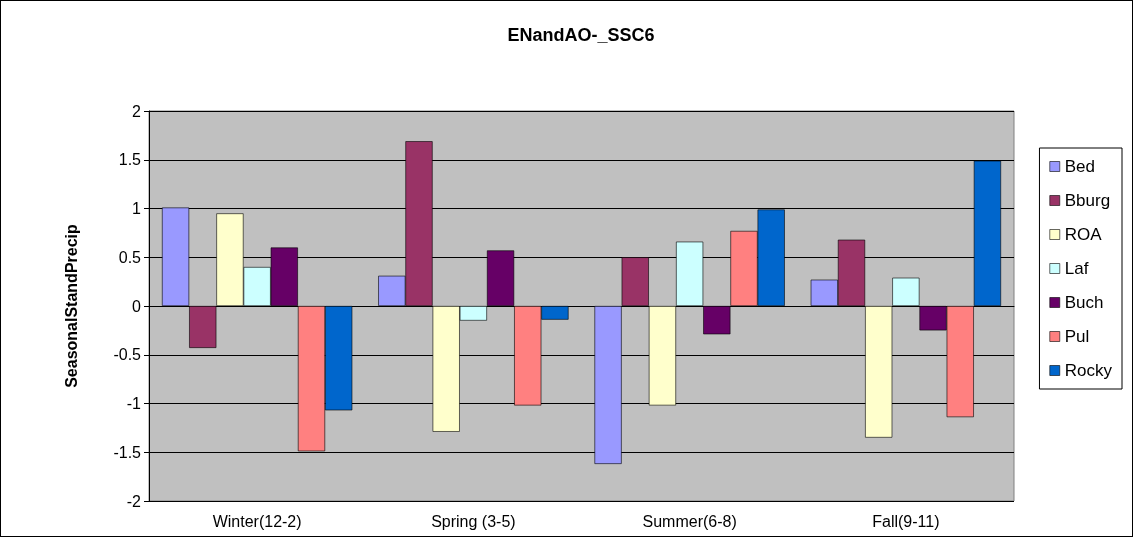 The width and height of the screenshot is (1133, 537). What do you see at coordinates (1083, 234) in the screenshot?
I see `legend-label: ROA` at bounding box center [1083, 234].